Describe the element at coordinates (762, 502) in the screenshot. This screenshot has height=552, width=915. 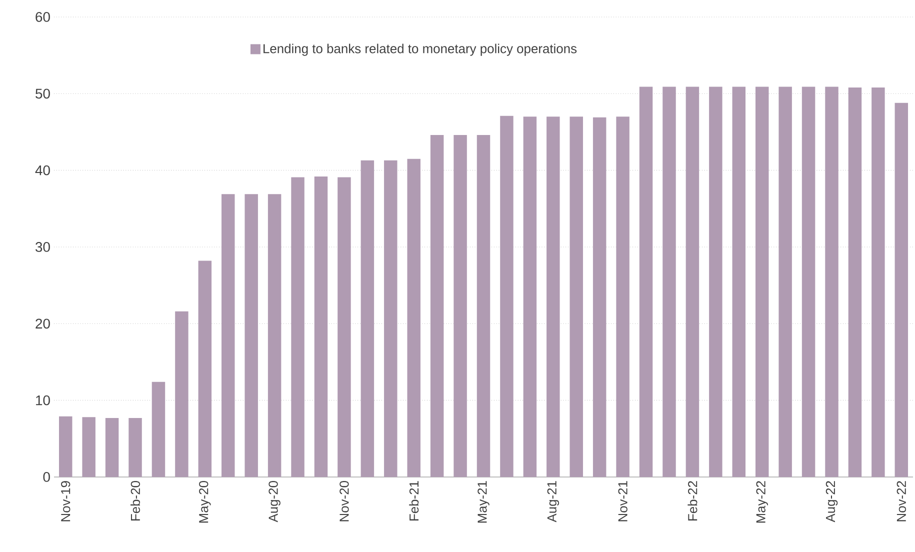
I see `x-tick-label: May-22` at that location.